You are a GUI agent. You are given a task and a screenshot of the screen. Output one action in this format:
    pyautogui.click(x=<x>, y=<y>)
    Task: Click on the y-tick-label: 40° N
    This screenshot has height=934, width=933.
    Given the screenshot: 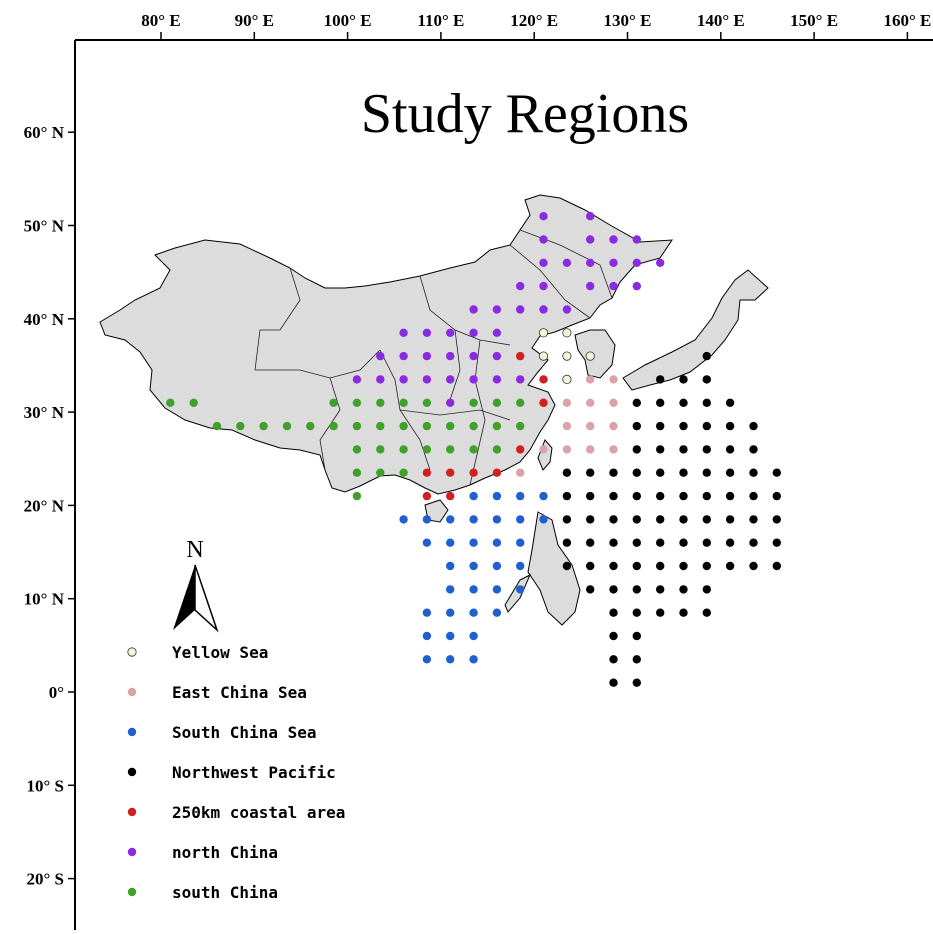 What is the action you would take?
    pyautogui.click(x=44, y=319)
    